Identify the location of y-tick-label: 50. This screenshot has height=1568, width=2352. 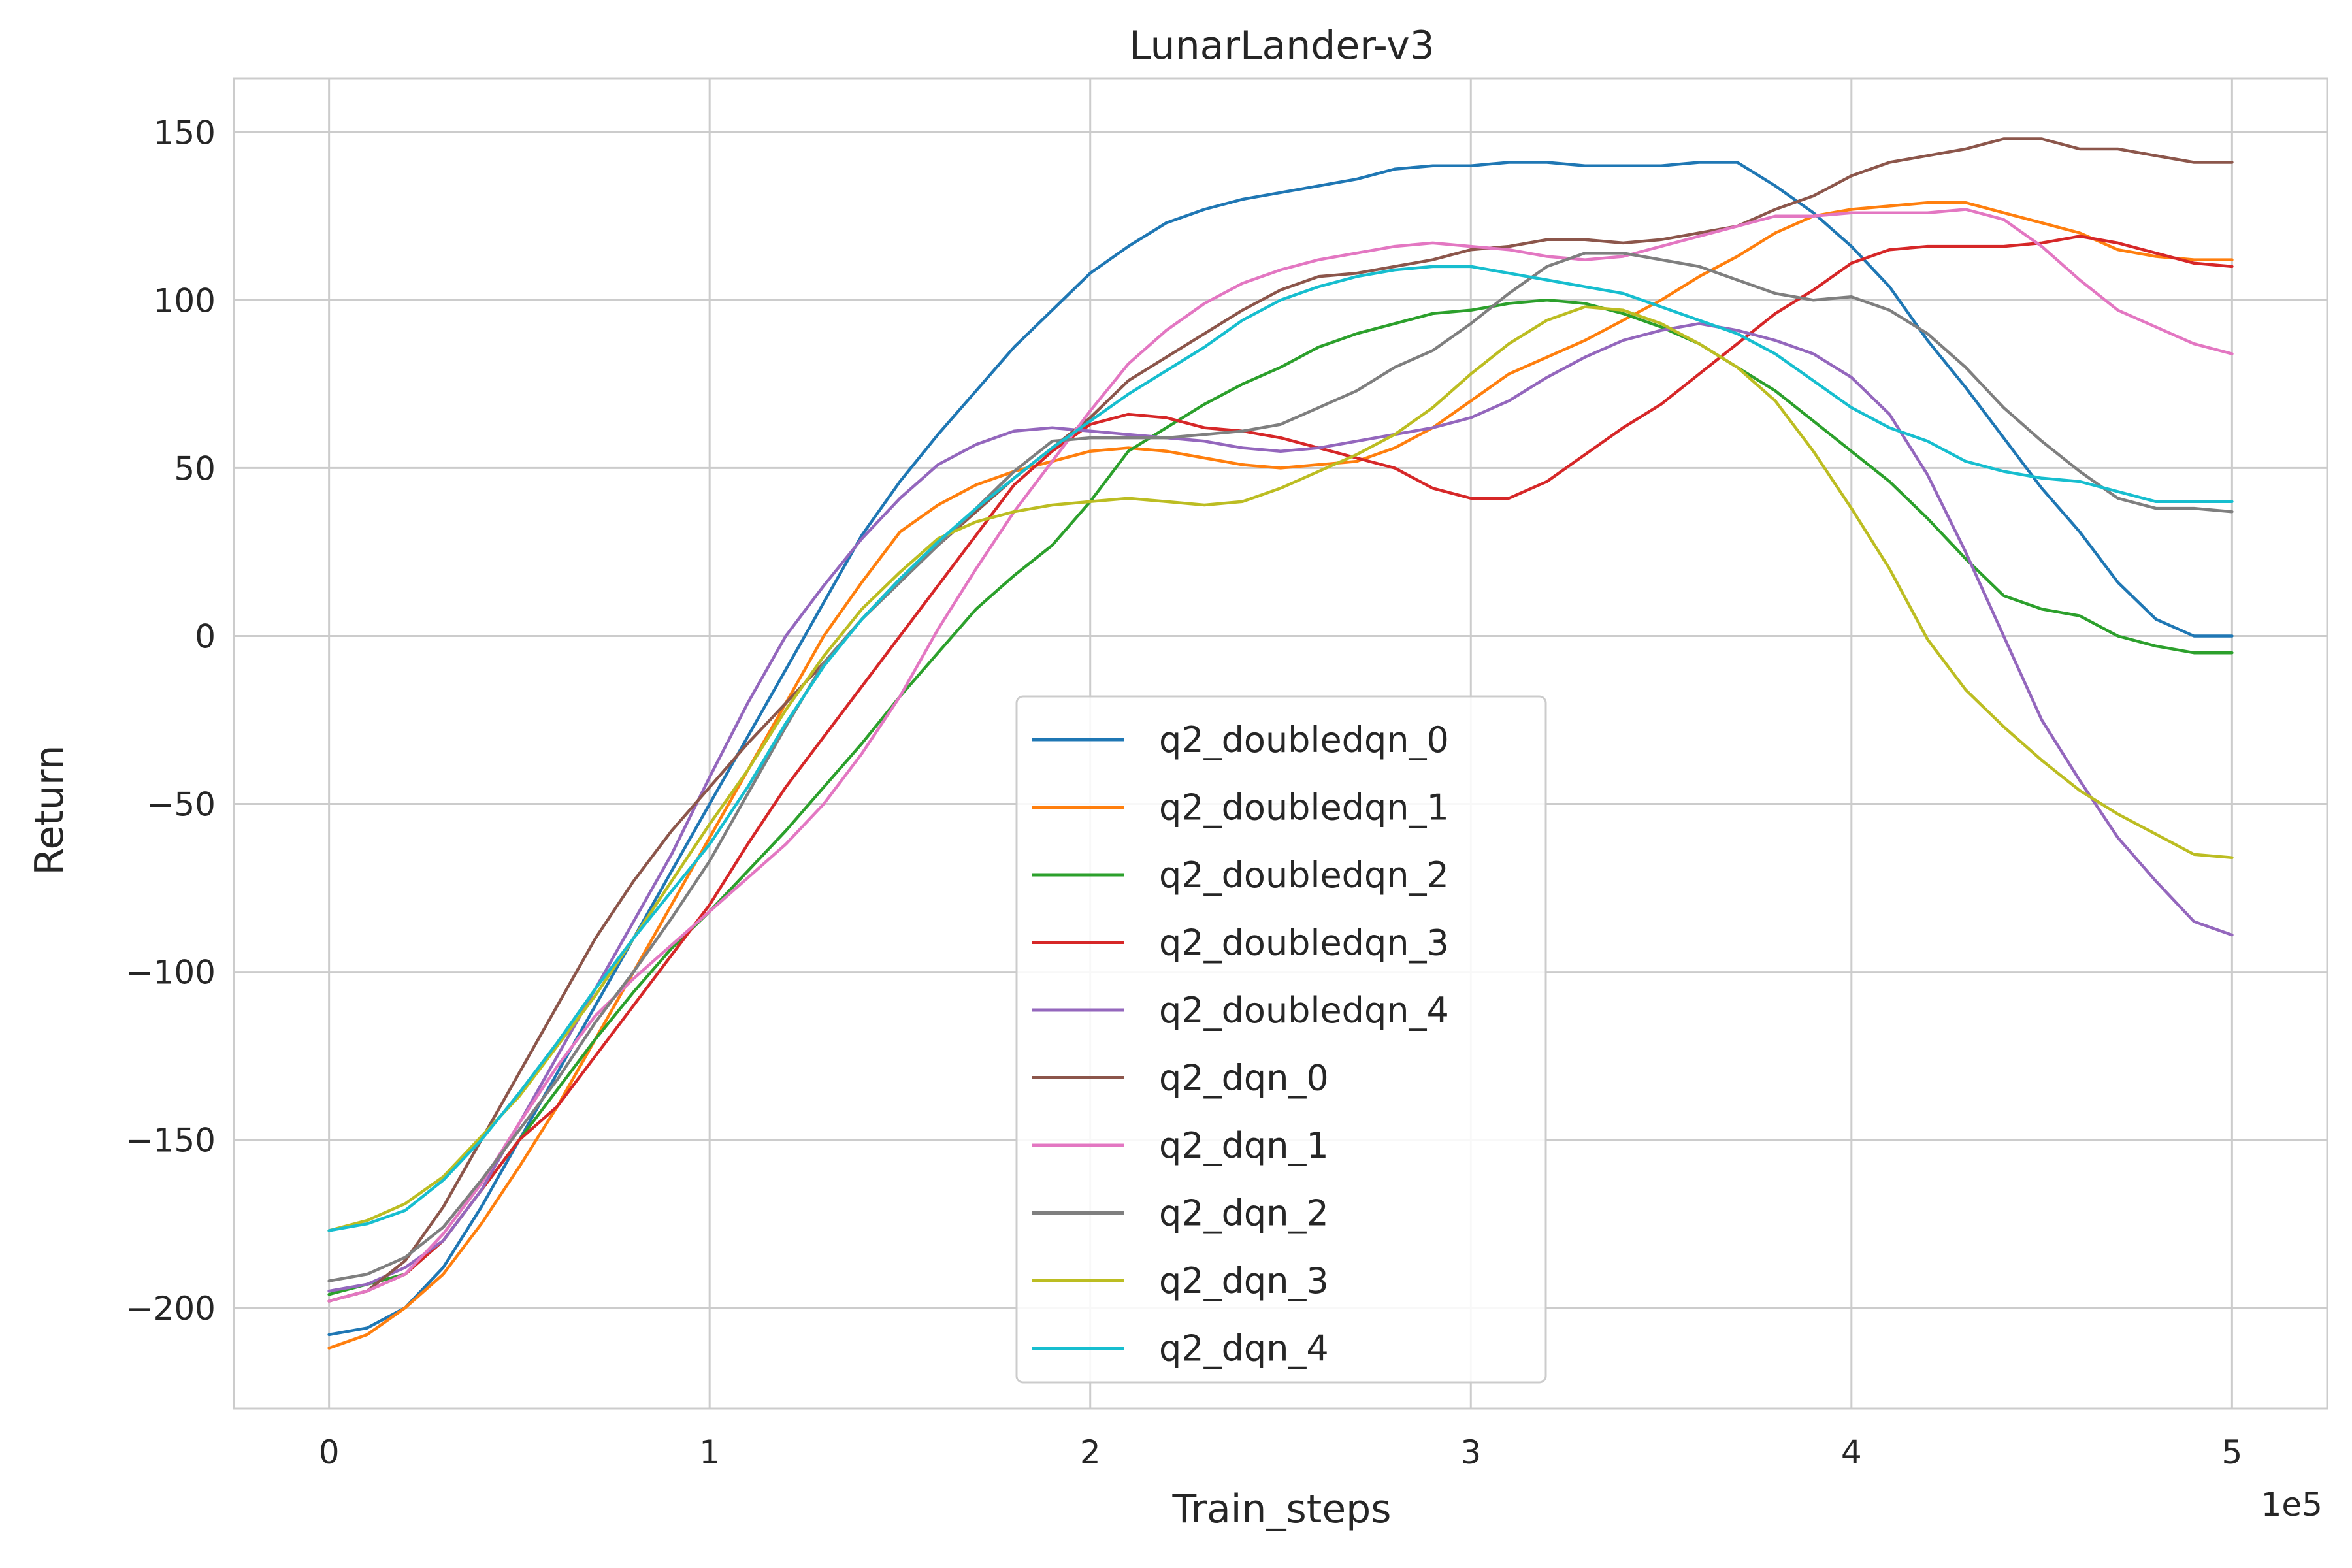
(195, 468).